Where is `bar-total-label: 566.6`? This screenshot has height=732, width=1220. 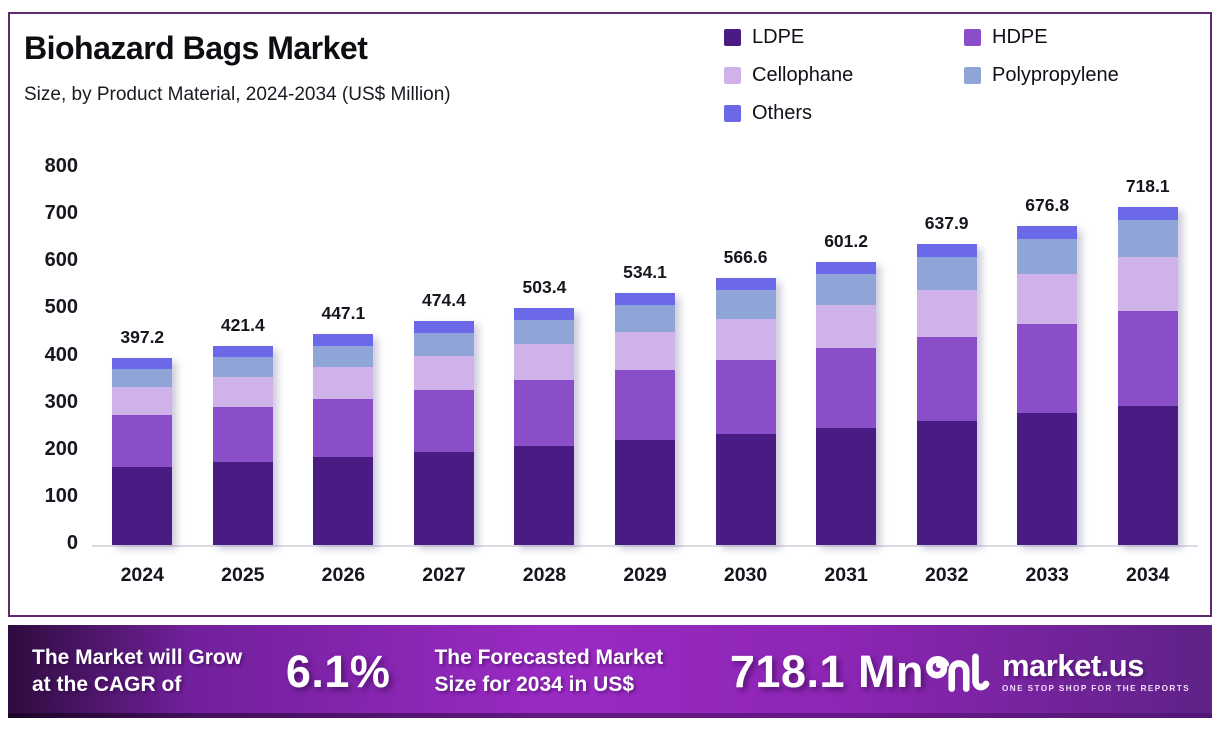 bar-total-label: 566.6 is located at coordinates (745, 257).